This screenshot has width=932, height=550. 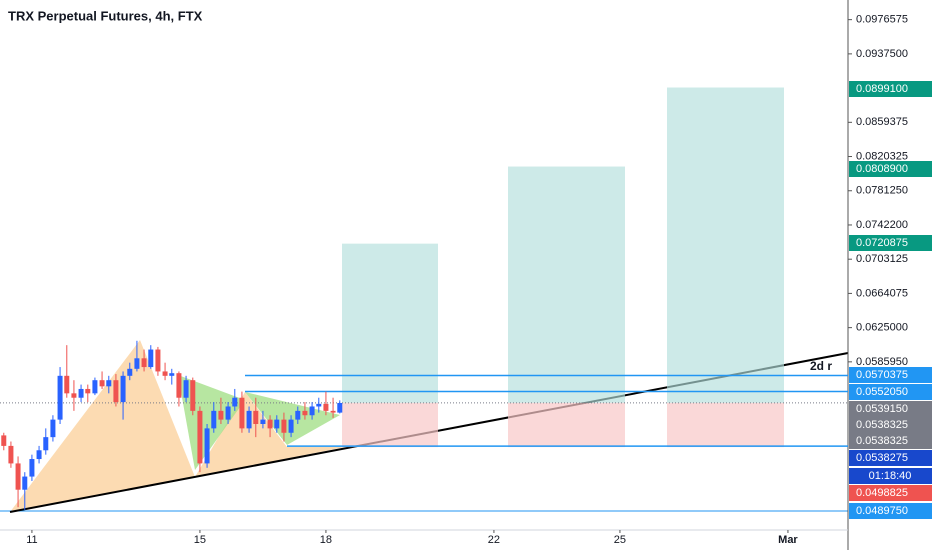 I want to click on countdown-label: 01:18:40, so click(x=890, y=476).